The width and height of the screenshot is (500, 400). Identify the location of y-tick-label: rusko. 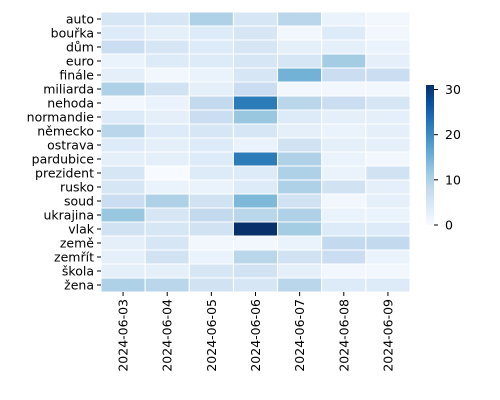
(77, 187).